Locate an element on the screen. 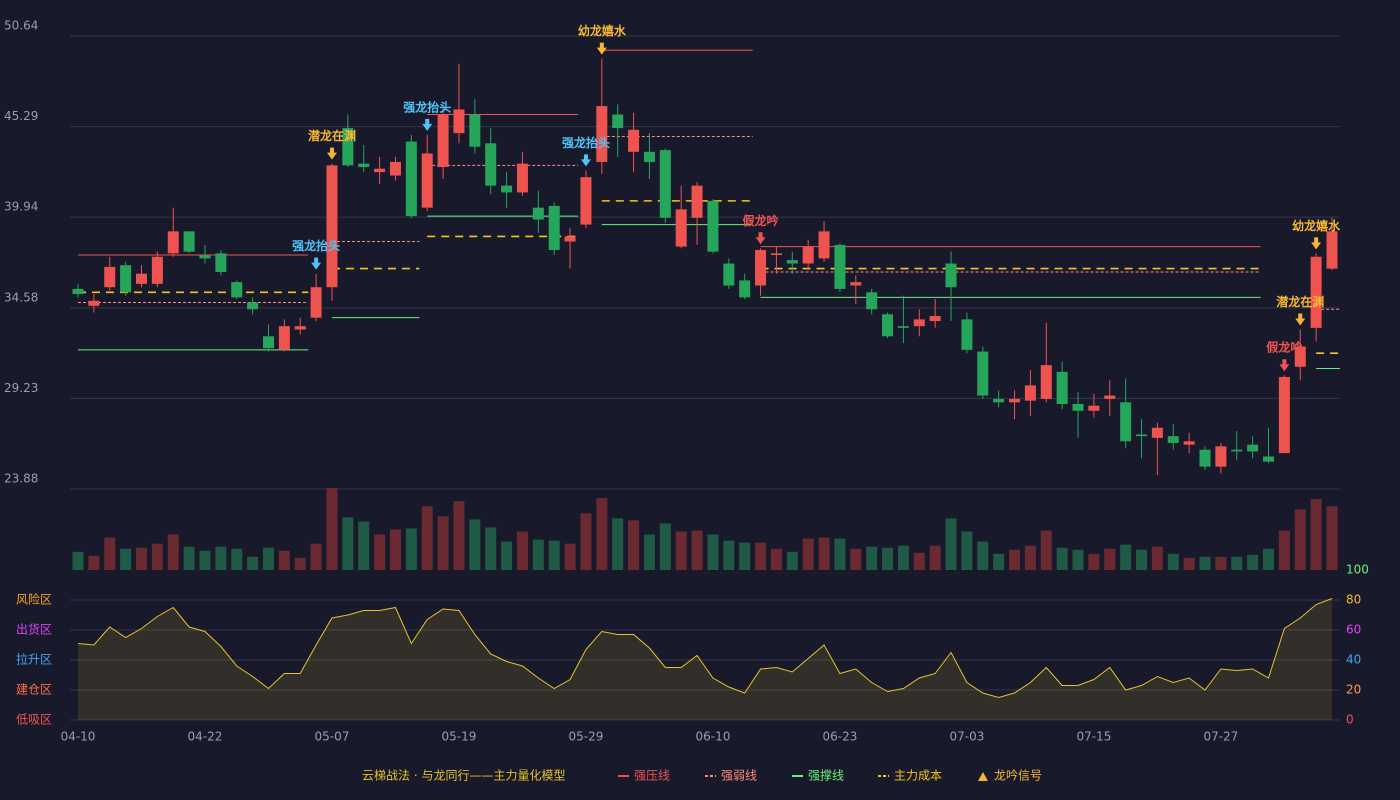 The height and width of the screenshot is (800, 1400). x-tick-label: 07-15 is located at coordinates (1093, 737).